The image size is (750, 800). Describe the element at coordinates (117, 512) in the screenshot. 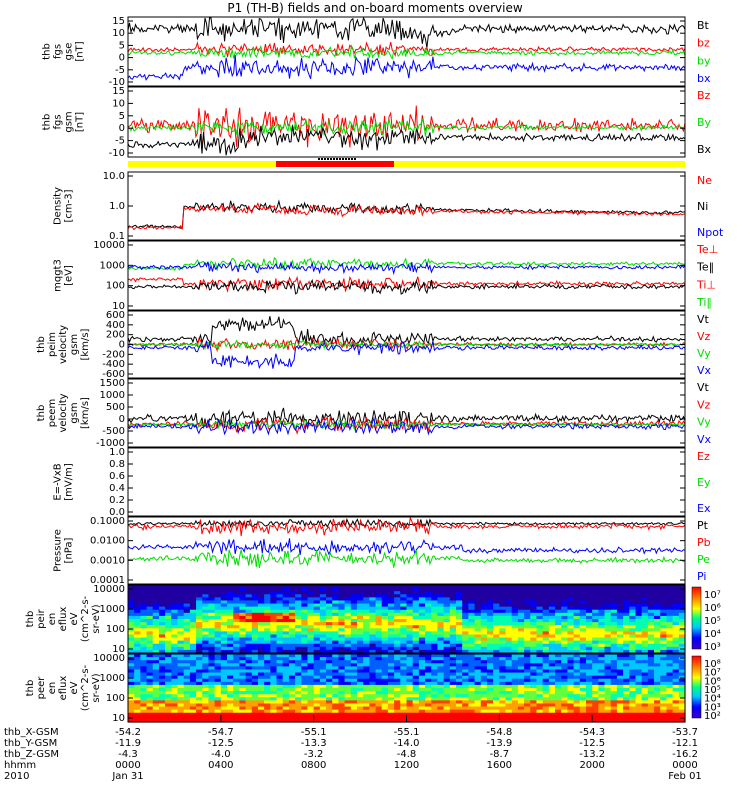

I see `y-tick-label: 0.0` at that location.